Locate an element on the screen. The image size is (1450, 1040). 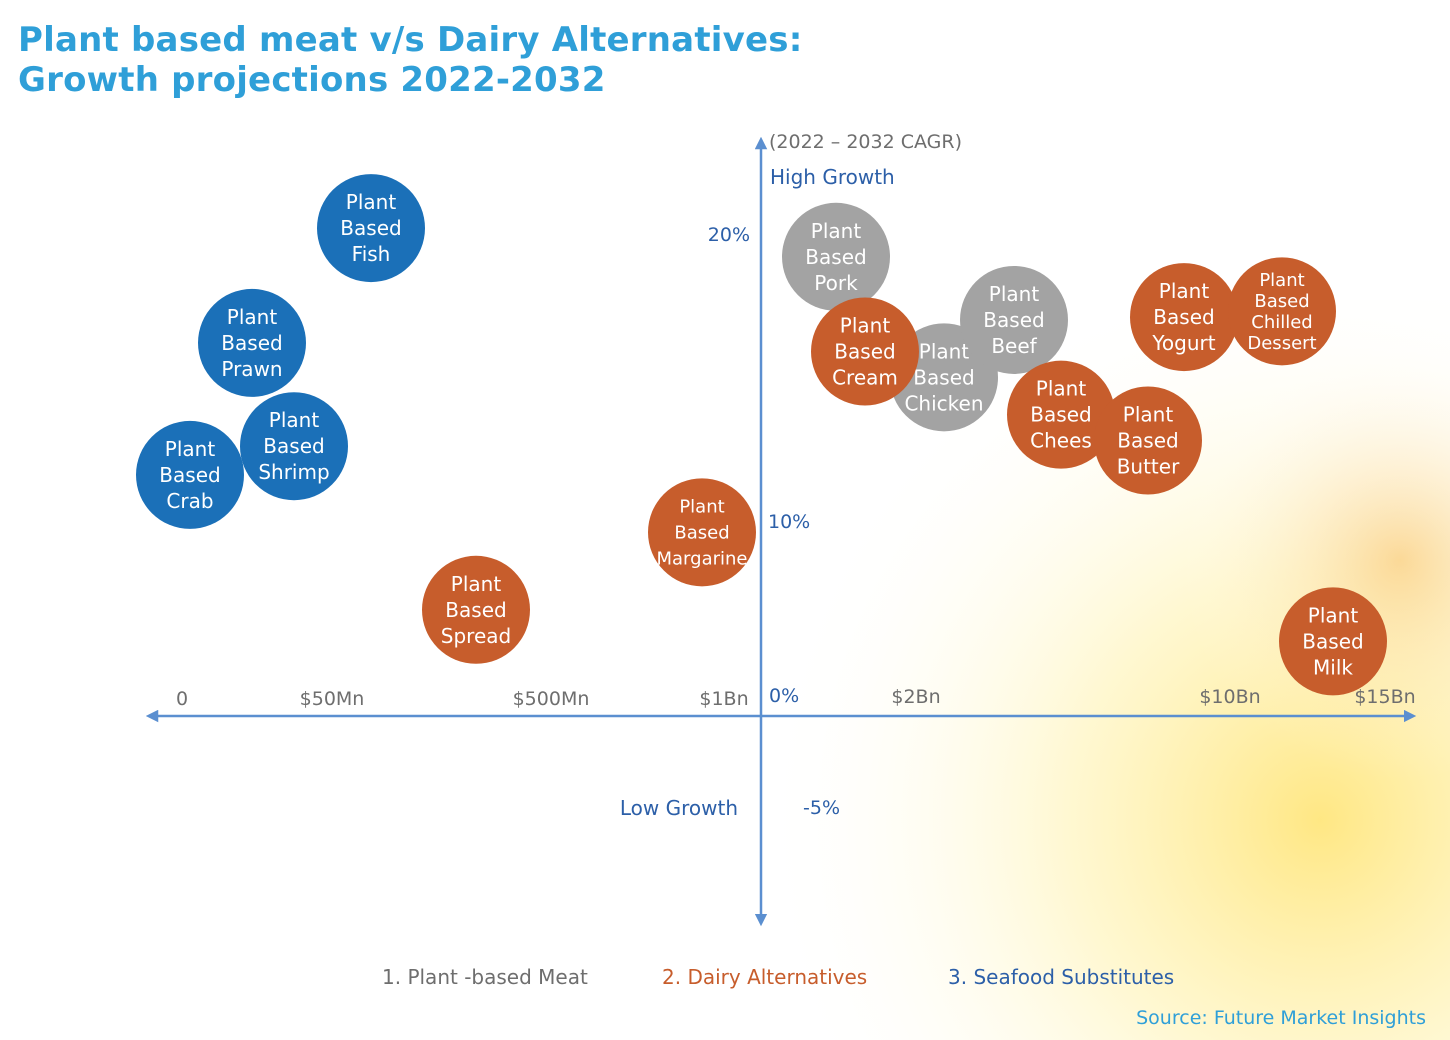
y-axis-label: (2022 – 2032 CAGR) is located at coordinates (865, 142).